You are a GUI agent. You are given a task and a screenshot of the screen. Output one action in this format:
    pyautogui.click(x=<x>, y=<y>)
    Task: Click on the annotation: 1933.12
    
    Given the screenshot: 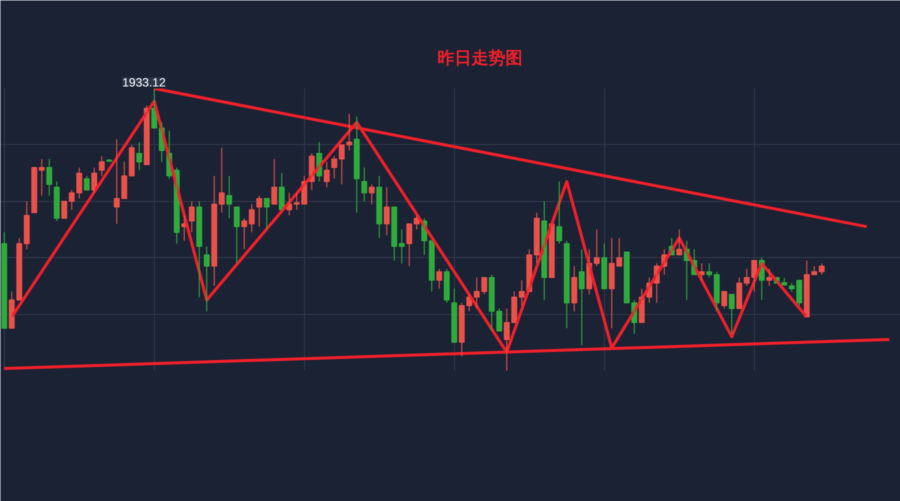 What is the action you would take?
    pyautogui.click(x=144, y=83)
    